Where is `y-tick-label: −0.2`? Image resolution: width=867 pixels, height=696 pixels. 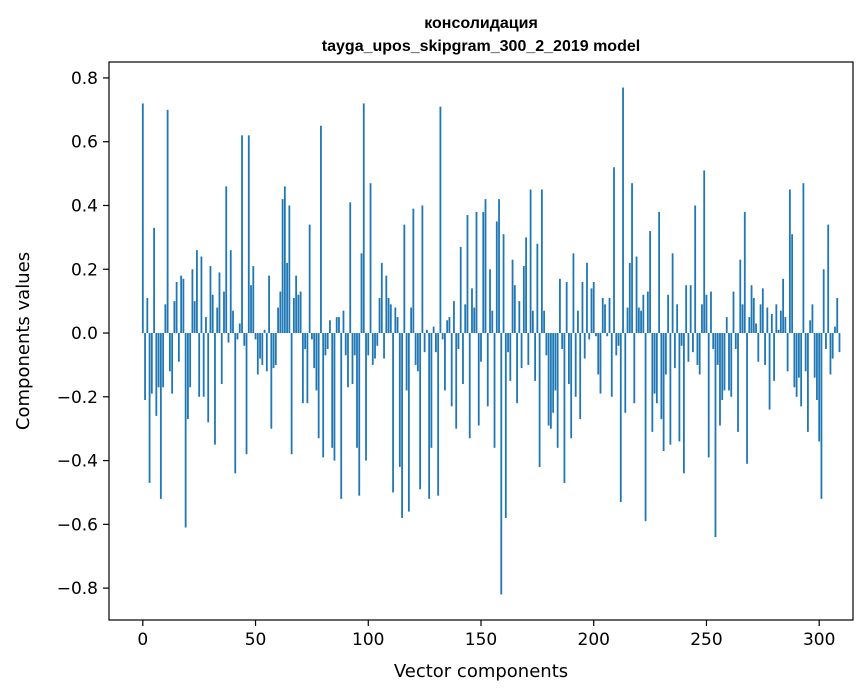 y-tick-label: −0.2 is located at coordinates (77, 398).